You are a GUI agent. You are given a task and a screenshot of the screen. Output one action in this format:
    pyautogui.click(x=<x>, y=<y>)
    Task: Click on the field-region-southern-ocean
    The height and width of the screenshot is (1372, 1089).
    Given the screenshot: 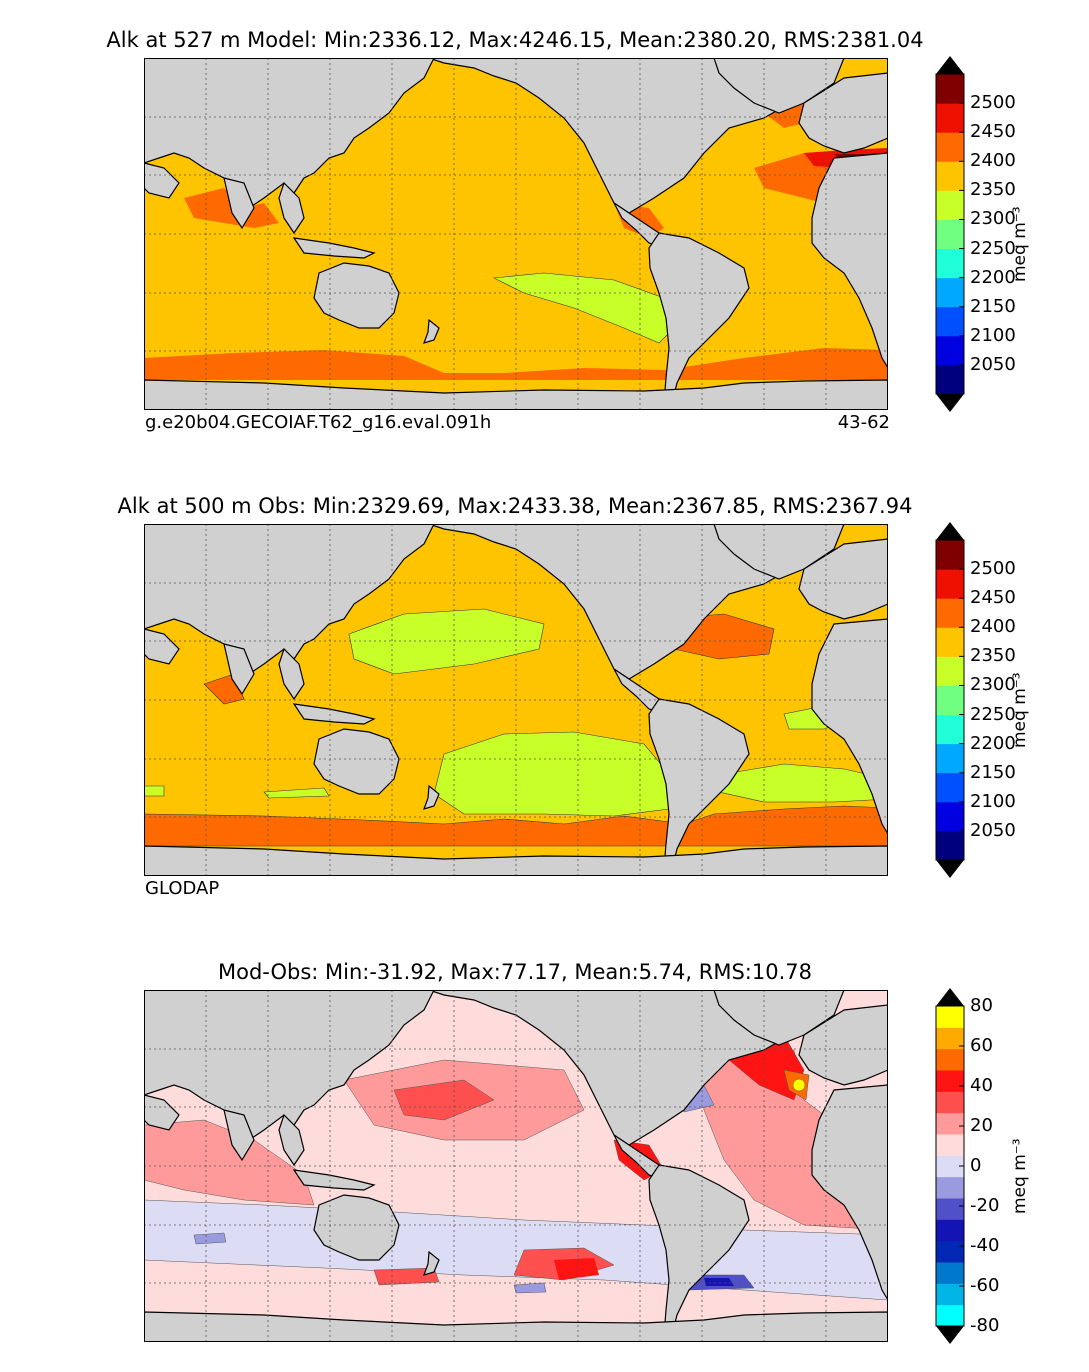 What is the action you would take?
    pyautogui.click(x=516, y=364)
    